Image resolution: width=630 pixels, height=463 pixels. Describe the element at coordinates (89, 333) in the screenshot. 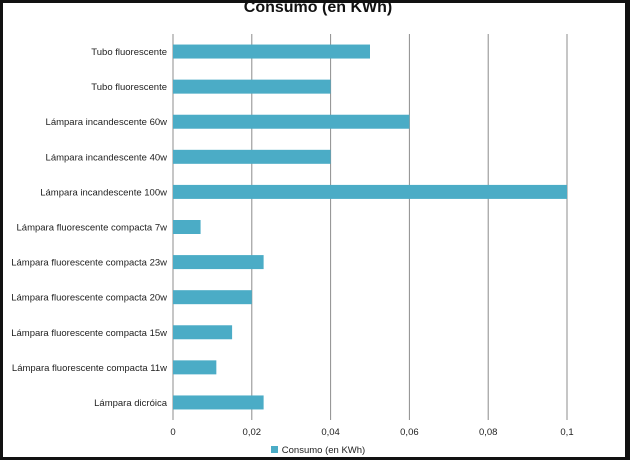

I see `category-label: Lámpara fluorescente compacta 15w` at that location.